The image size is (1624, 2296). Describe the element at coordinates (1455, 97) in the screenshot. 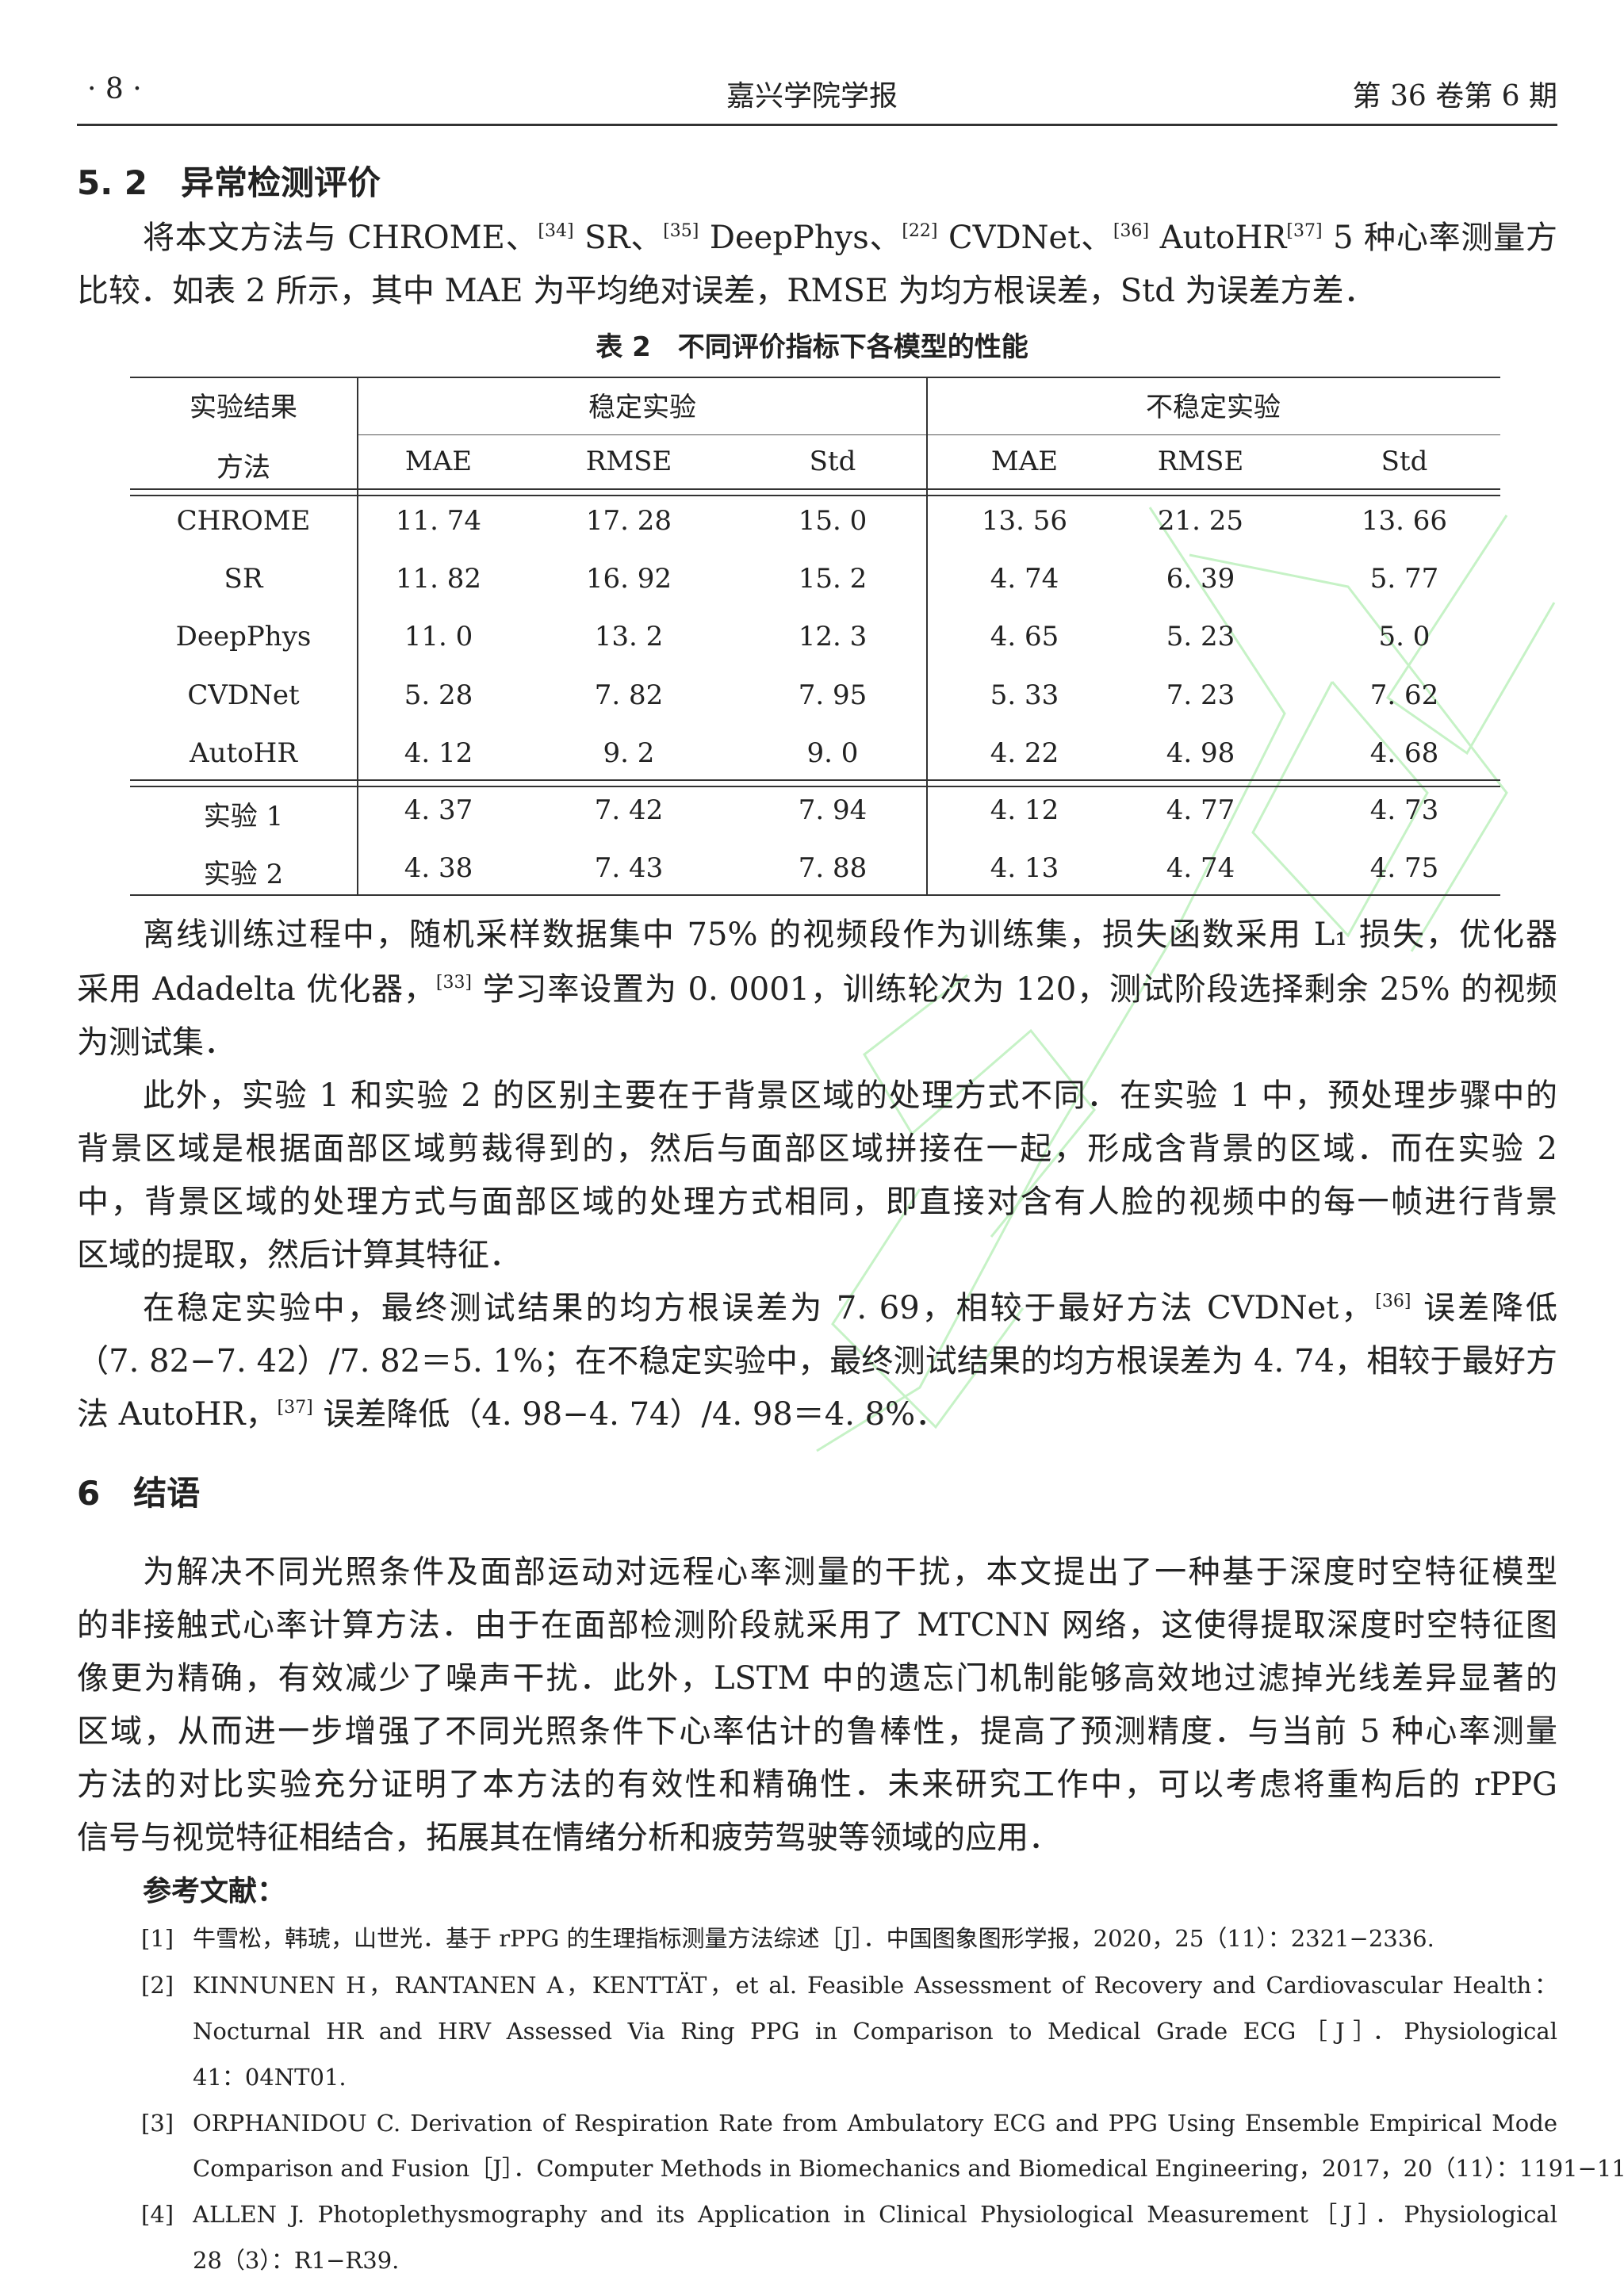

I see `issue-info: 第 36 卷第 6 期` at that location.